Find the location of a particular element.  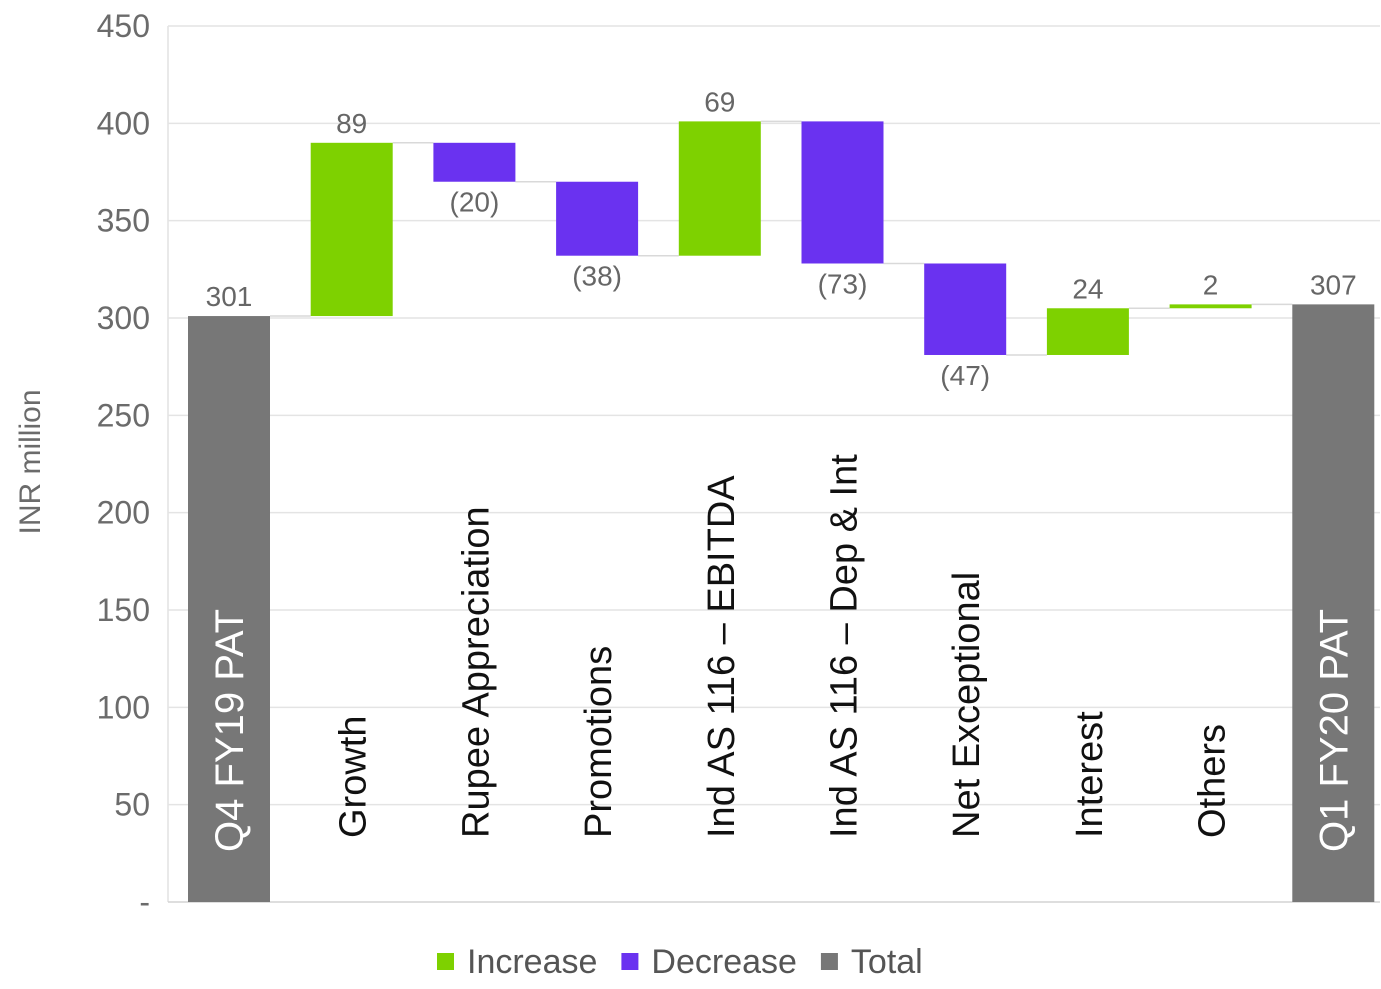

y-tick-label: 300 is located at coordinates (123, 318).